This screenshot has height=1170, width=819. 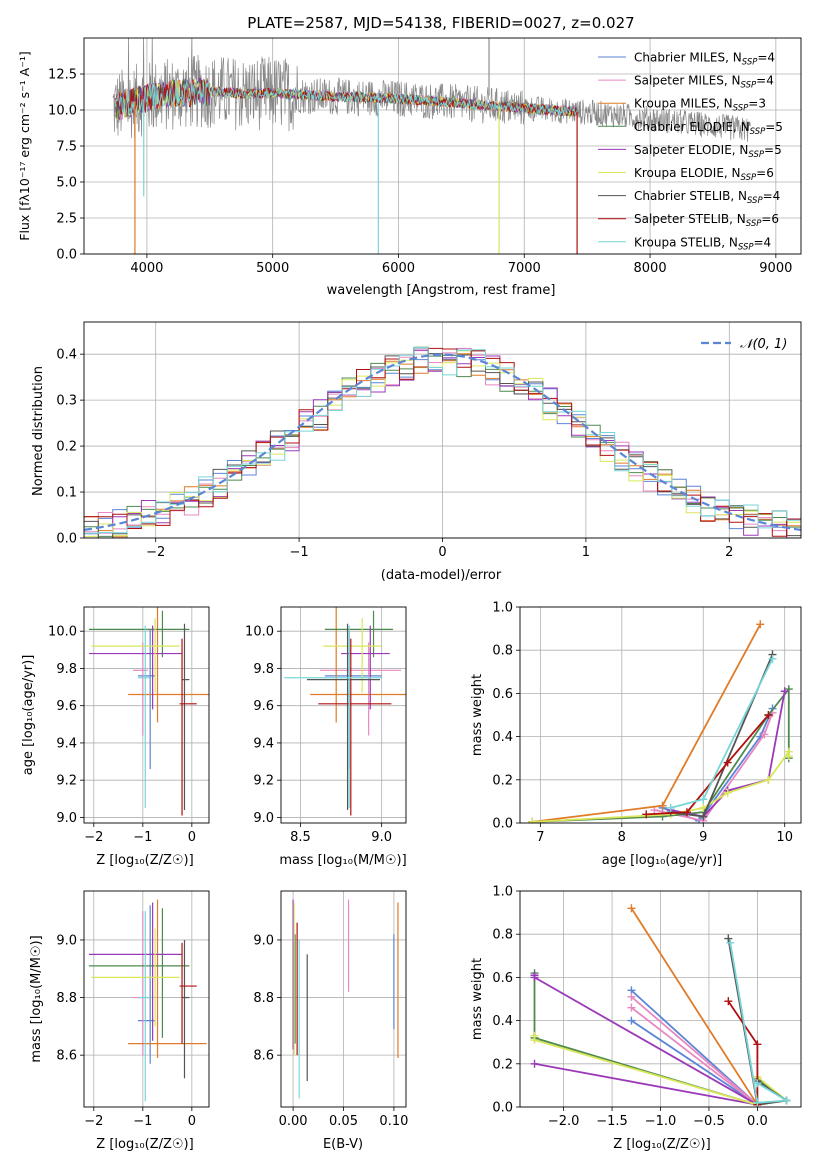 What do you see at coordinates (502, 694) in the screenshot?
I see `y-tick-label: 0.6` at bounding box center [502, 694].